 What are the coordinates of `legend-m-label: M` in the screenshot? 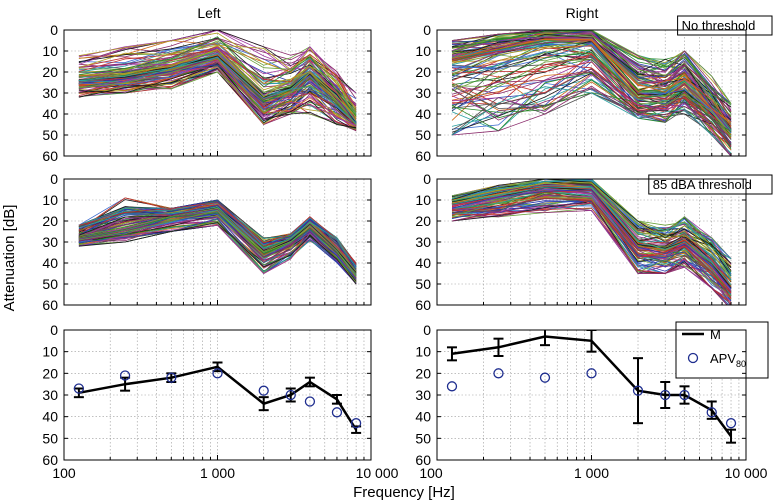 It's located at (715, 334).